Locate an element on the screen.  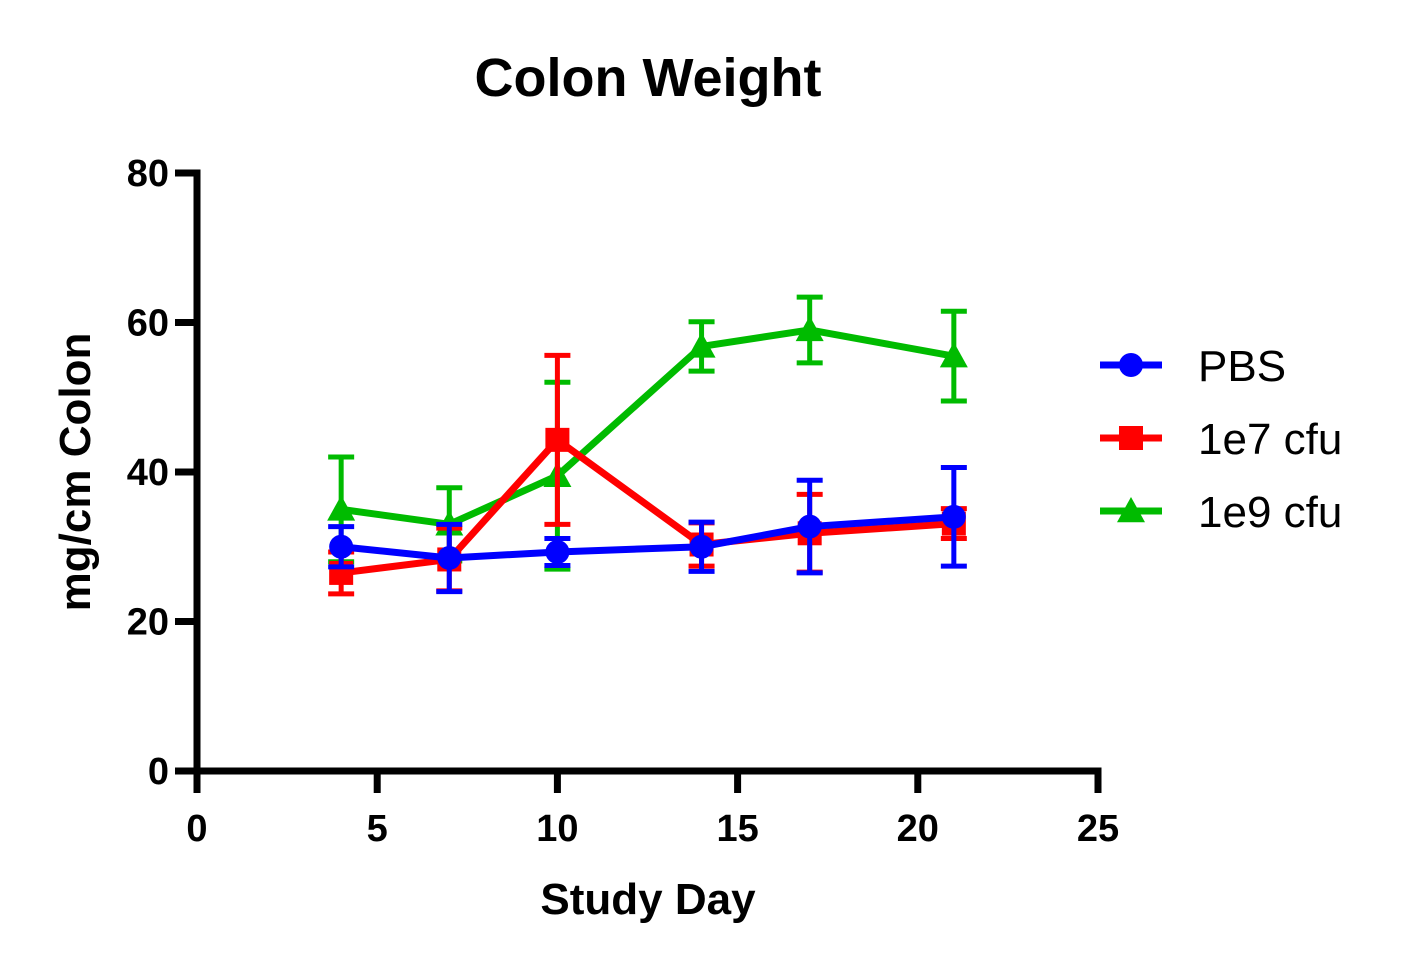
legend: PBS 1e7 cfu 1e9 cfu is located at coordinates (1221, 439).